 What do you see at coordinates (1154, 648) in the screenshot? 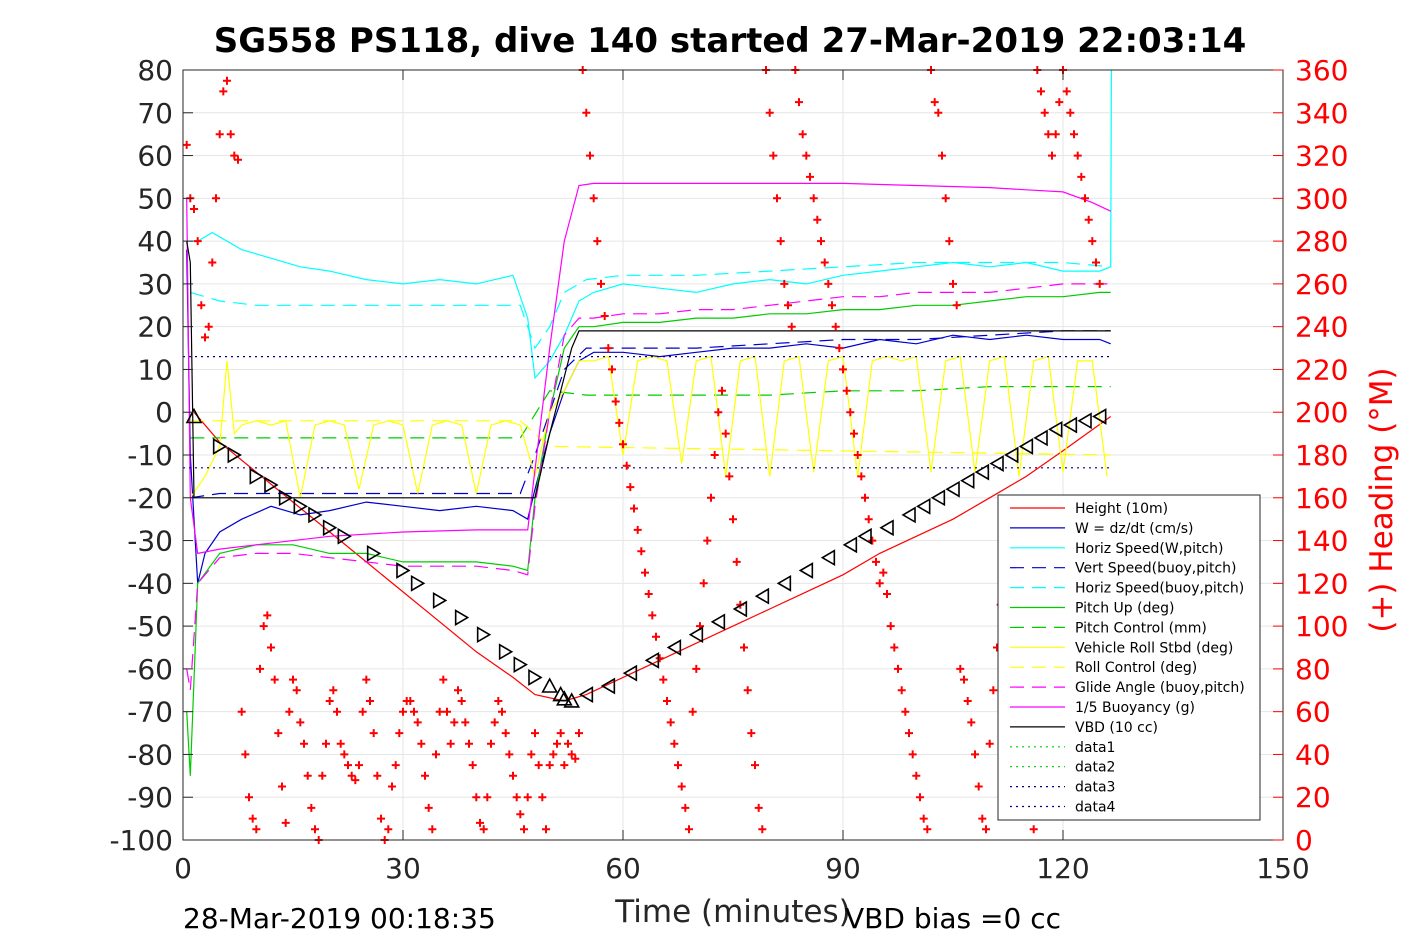
I see `legend-label-7: Vehicle Roll Stbd (deg)` at bounding box center [1154, 648].